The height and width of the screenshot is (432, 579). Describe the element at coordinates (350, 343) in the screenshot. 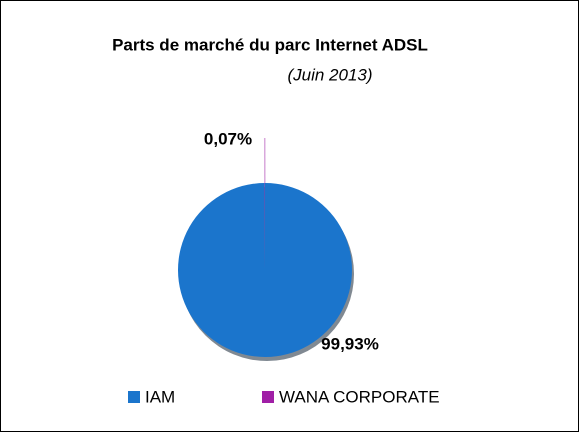

I see `data-label: 99,93%` at that location.